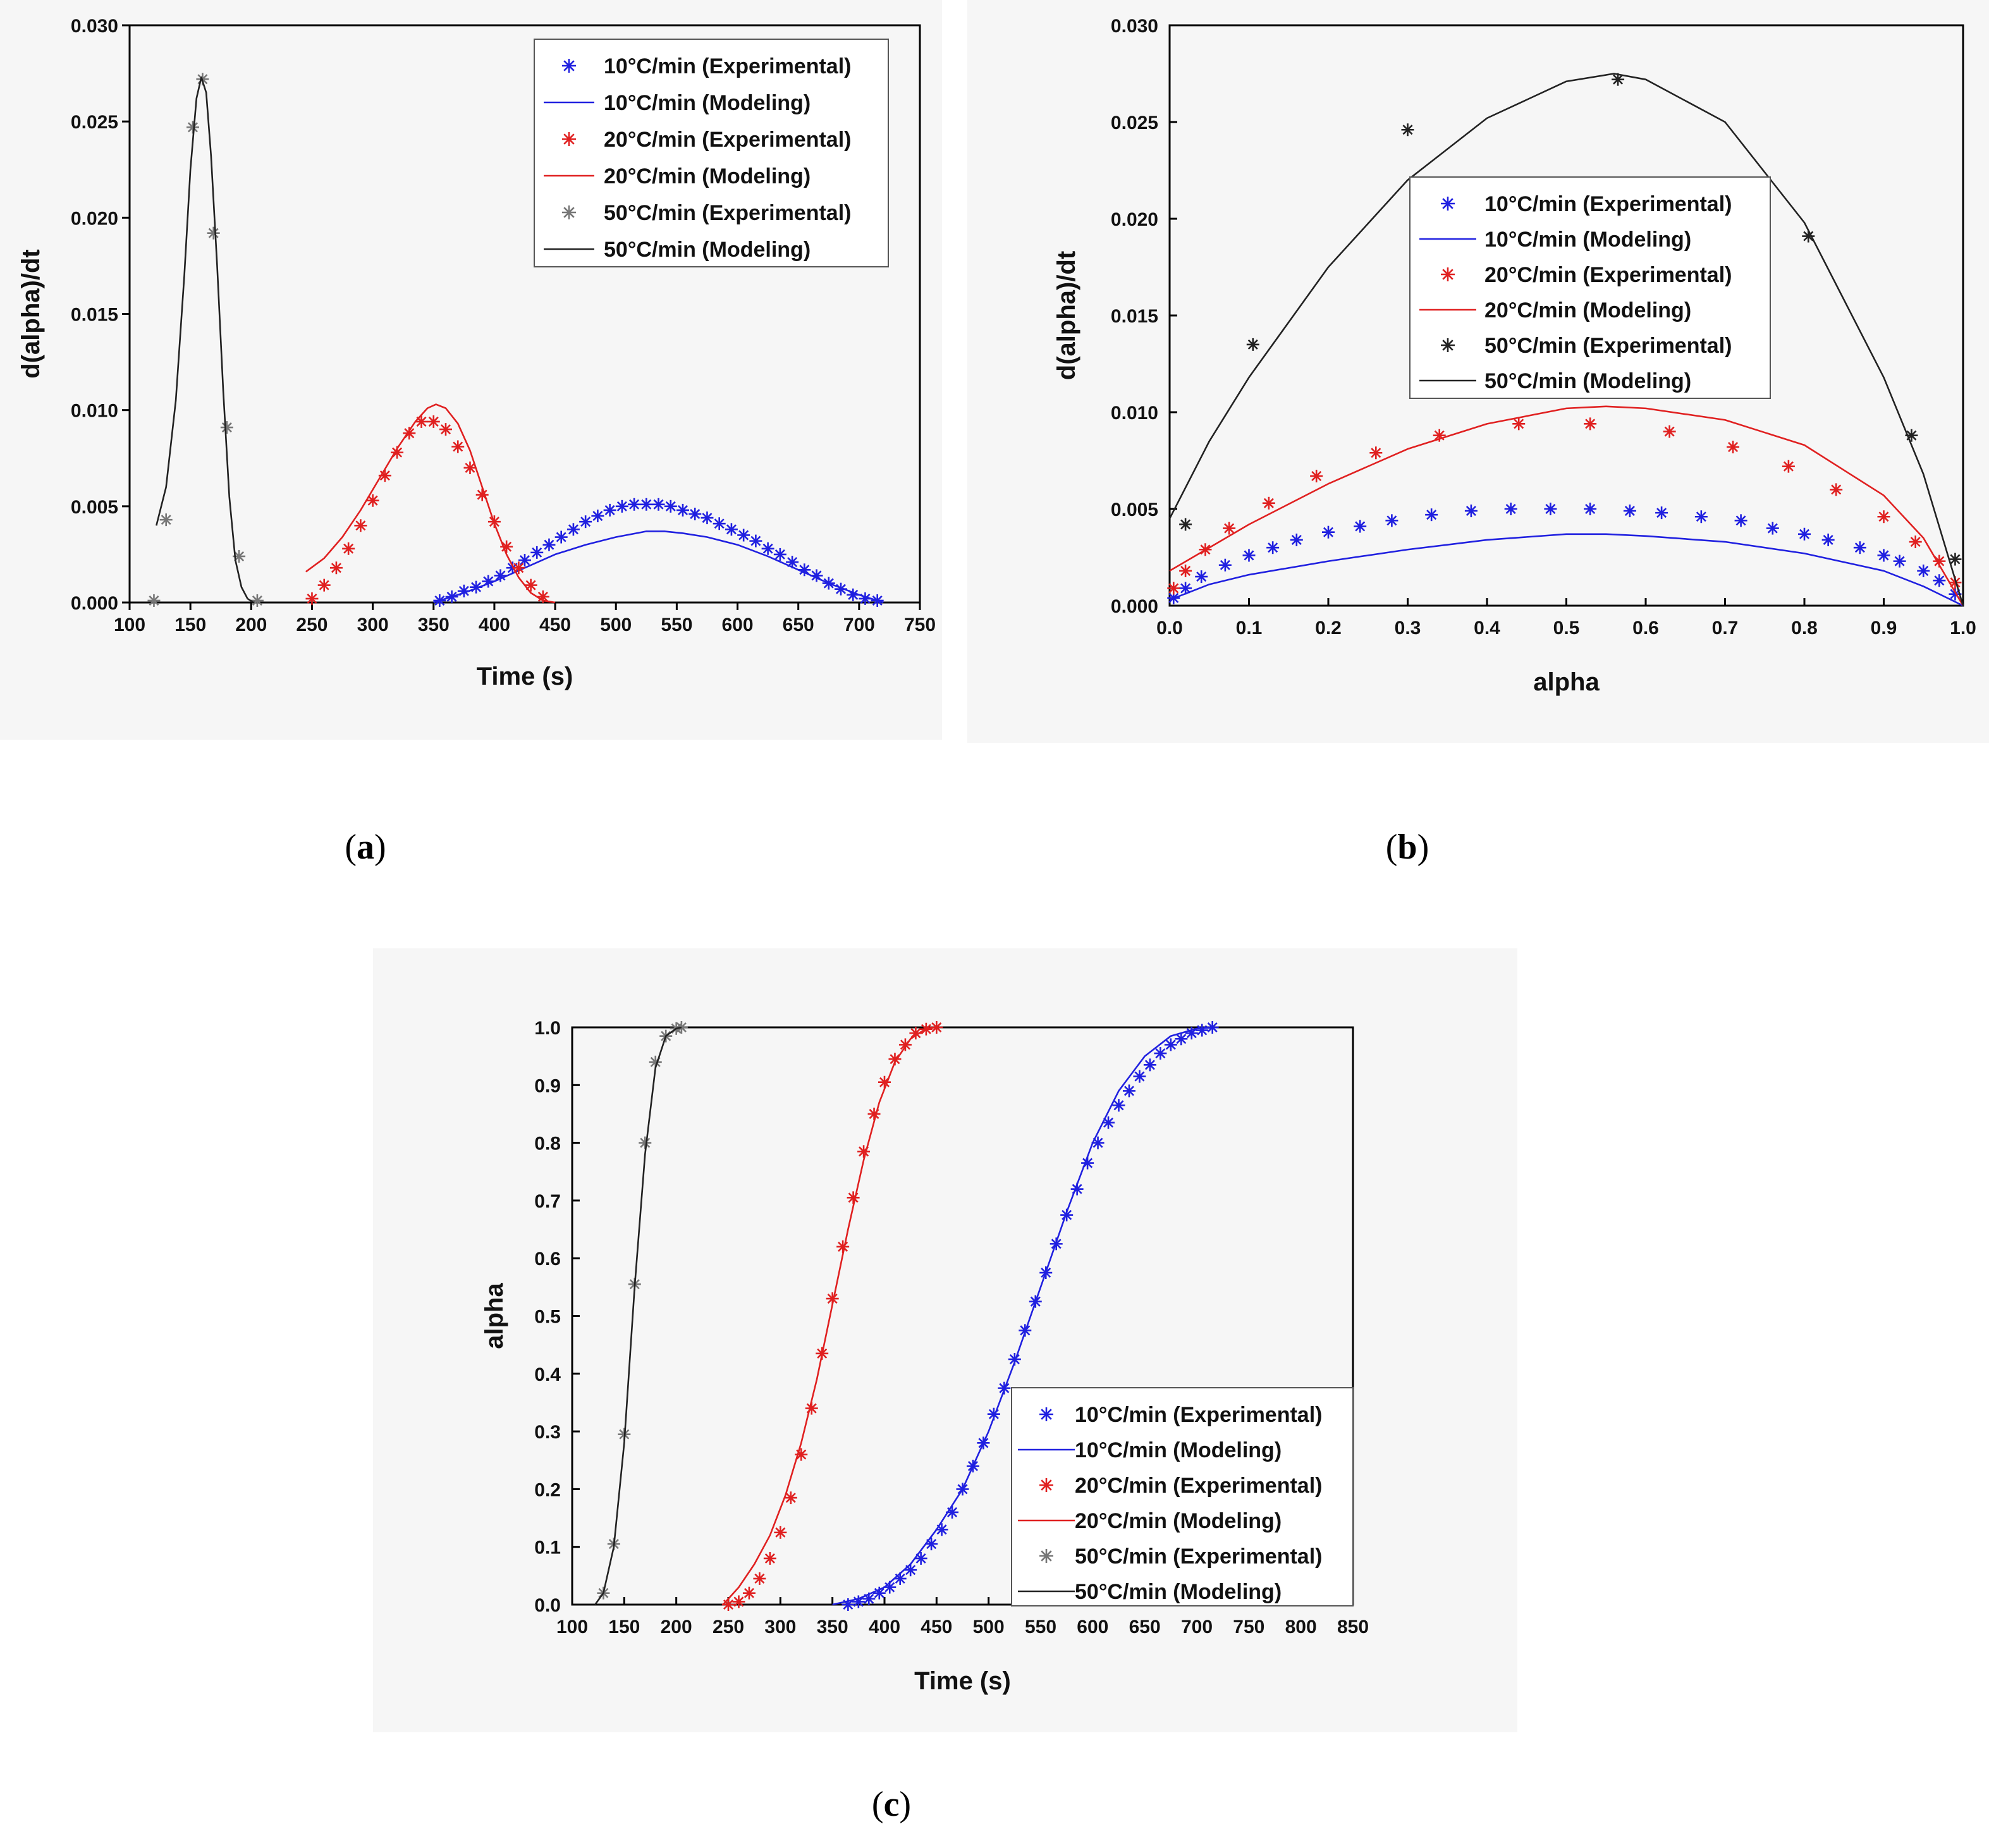 The height and width of the screenshot is (1848, 1989). What do you see at coordinates (94, 603) in the screenshot?
I see `y-tick-label: 0.000` at bounding box center [94, 603].